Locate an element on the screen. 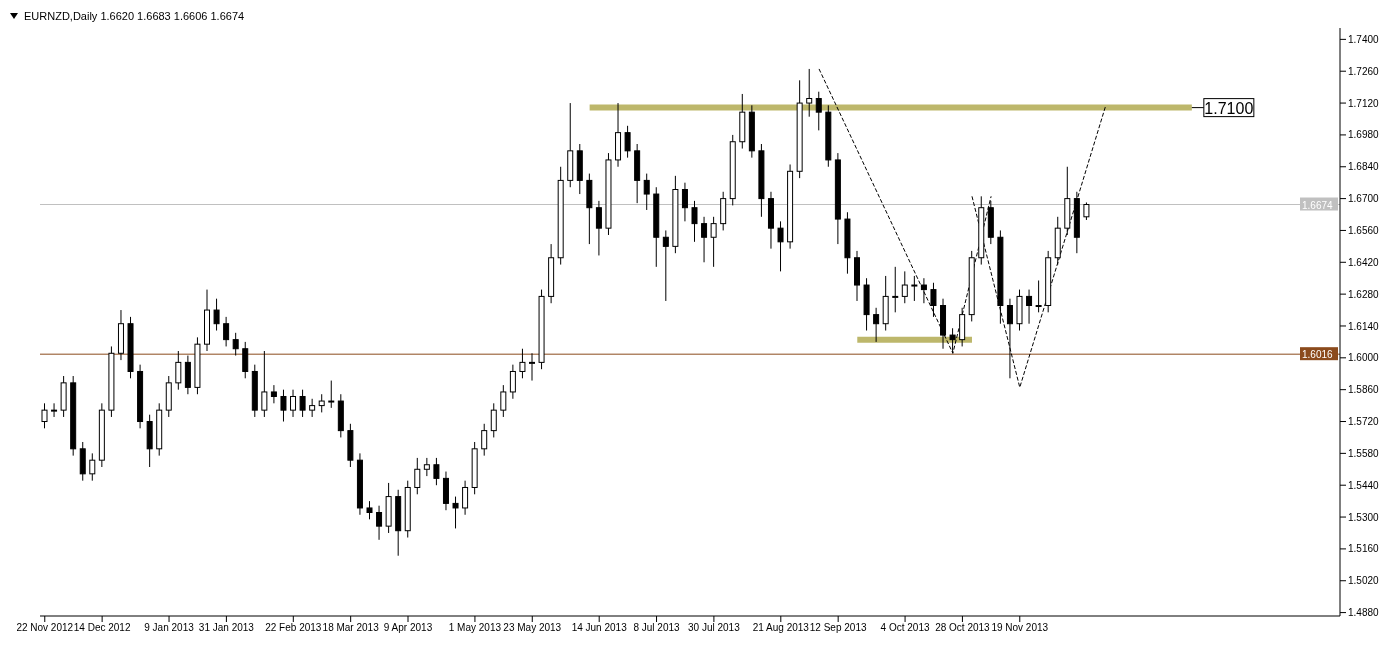 The image size is (1396, 655). y-tick-label: 1.5440 is located at coordinates (1364, 485).